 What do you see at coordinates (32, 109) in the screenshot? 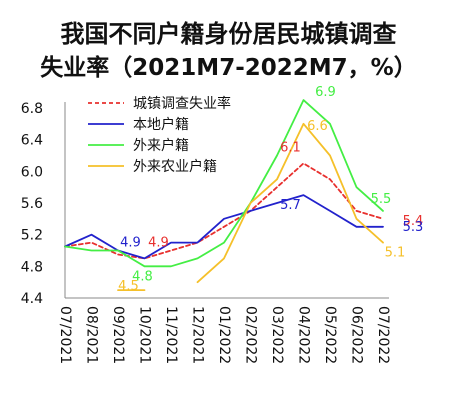
I see `y-tick-label: 6.8` at bounding box center [32, 109].